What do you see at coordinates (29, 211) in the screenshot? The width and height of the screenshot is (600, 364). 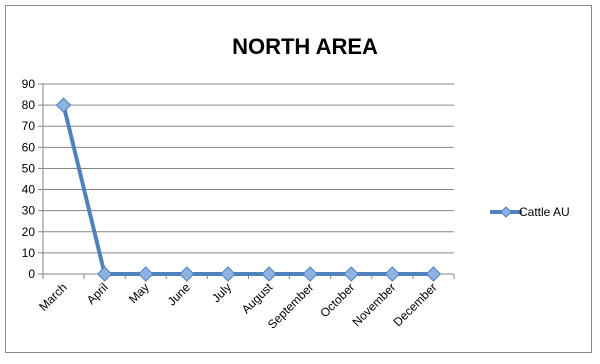 I see `y-tick-label: 30` at bounding box center [29, 211].